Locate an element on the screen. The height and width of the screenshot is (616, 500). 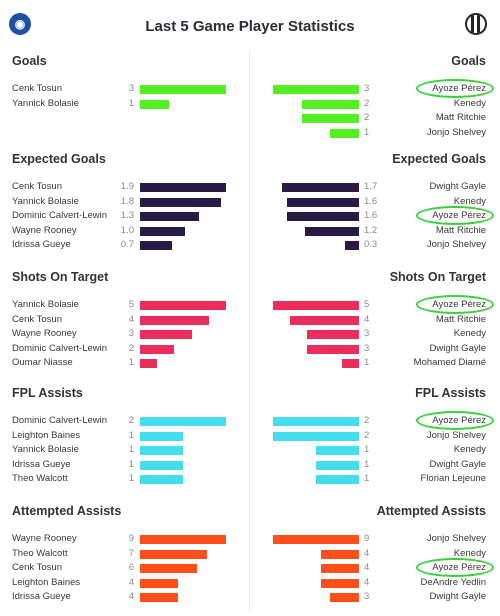
stat-value-left: 0.7 is located at coordinates (127, 245).